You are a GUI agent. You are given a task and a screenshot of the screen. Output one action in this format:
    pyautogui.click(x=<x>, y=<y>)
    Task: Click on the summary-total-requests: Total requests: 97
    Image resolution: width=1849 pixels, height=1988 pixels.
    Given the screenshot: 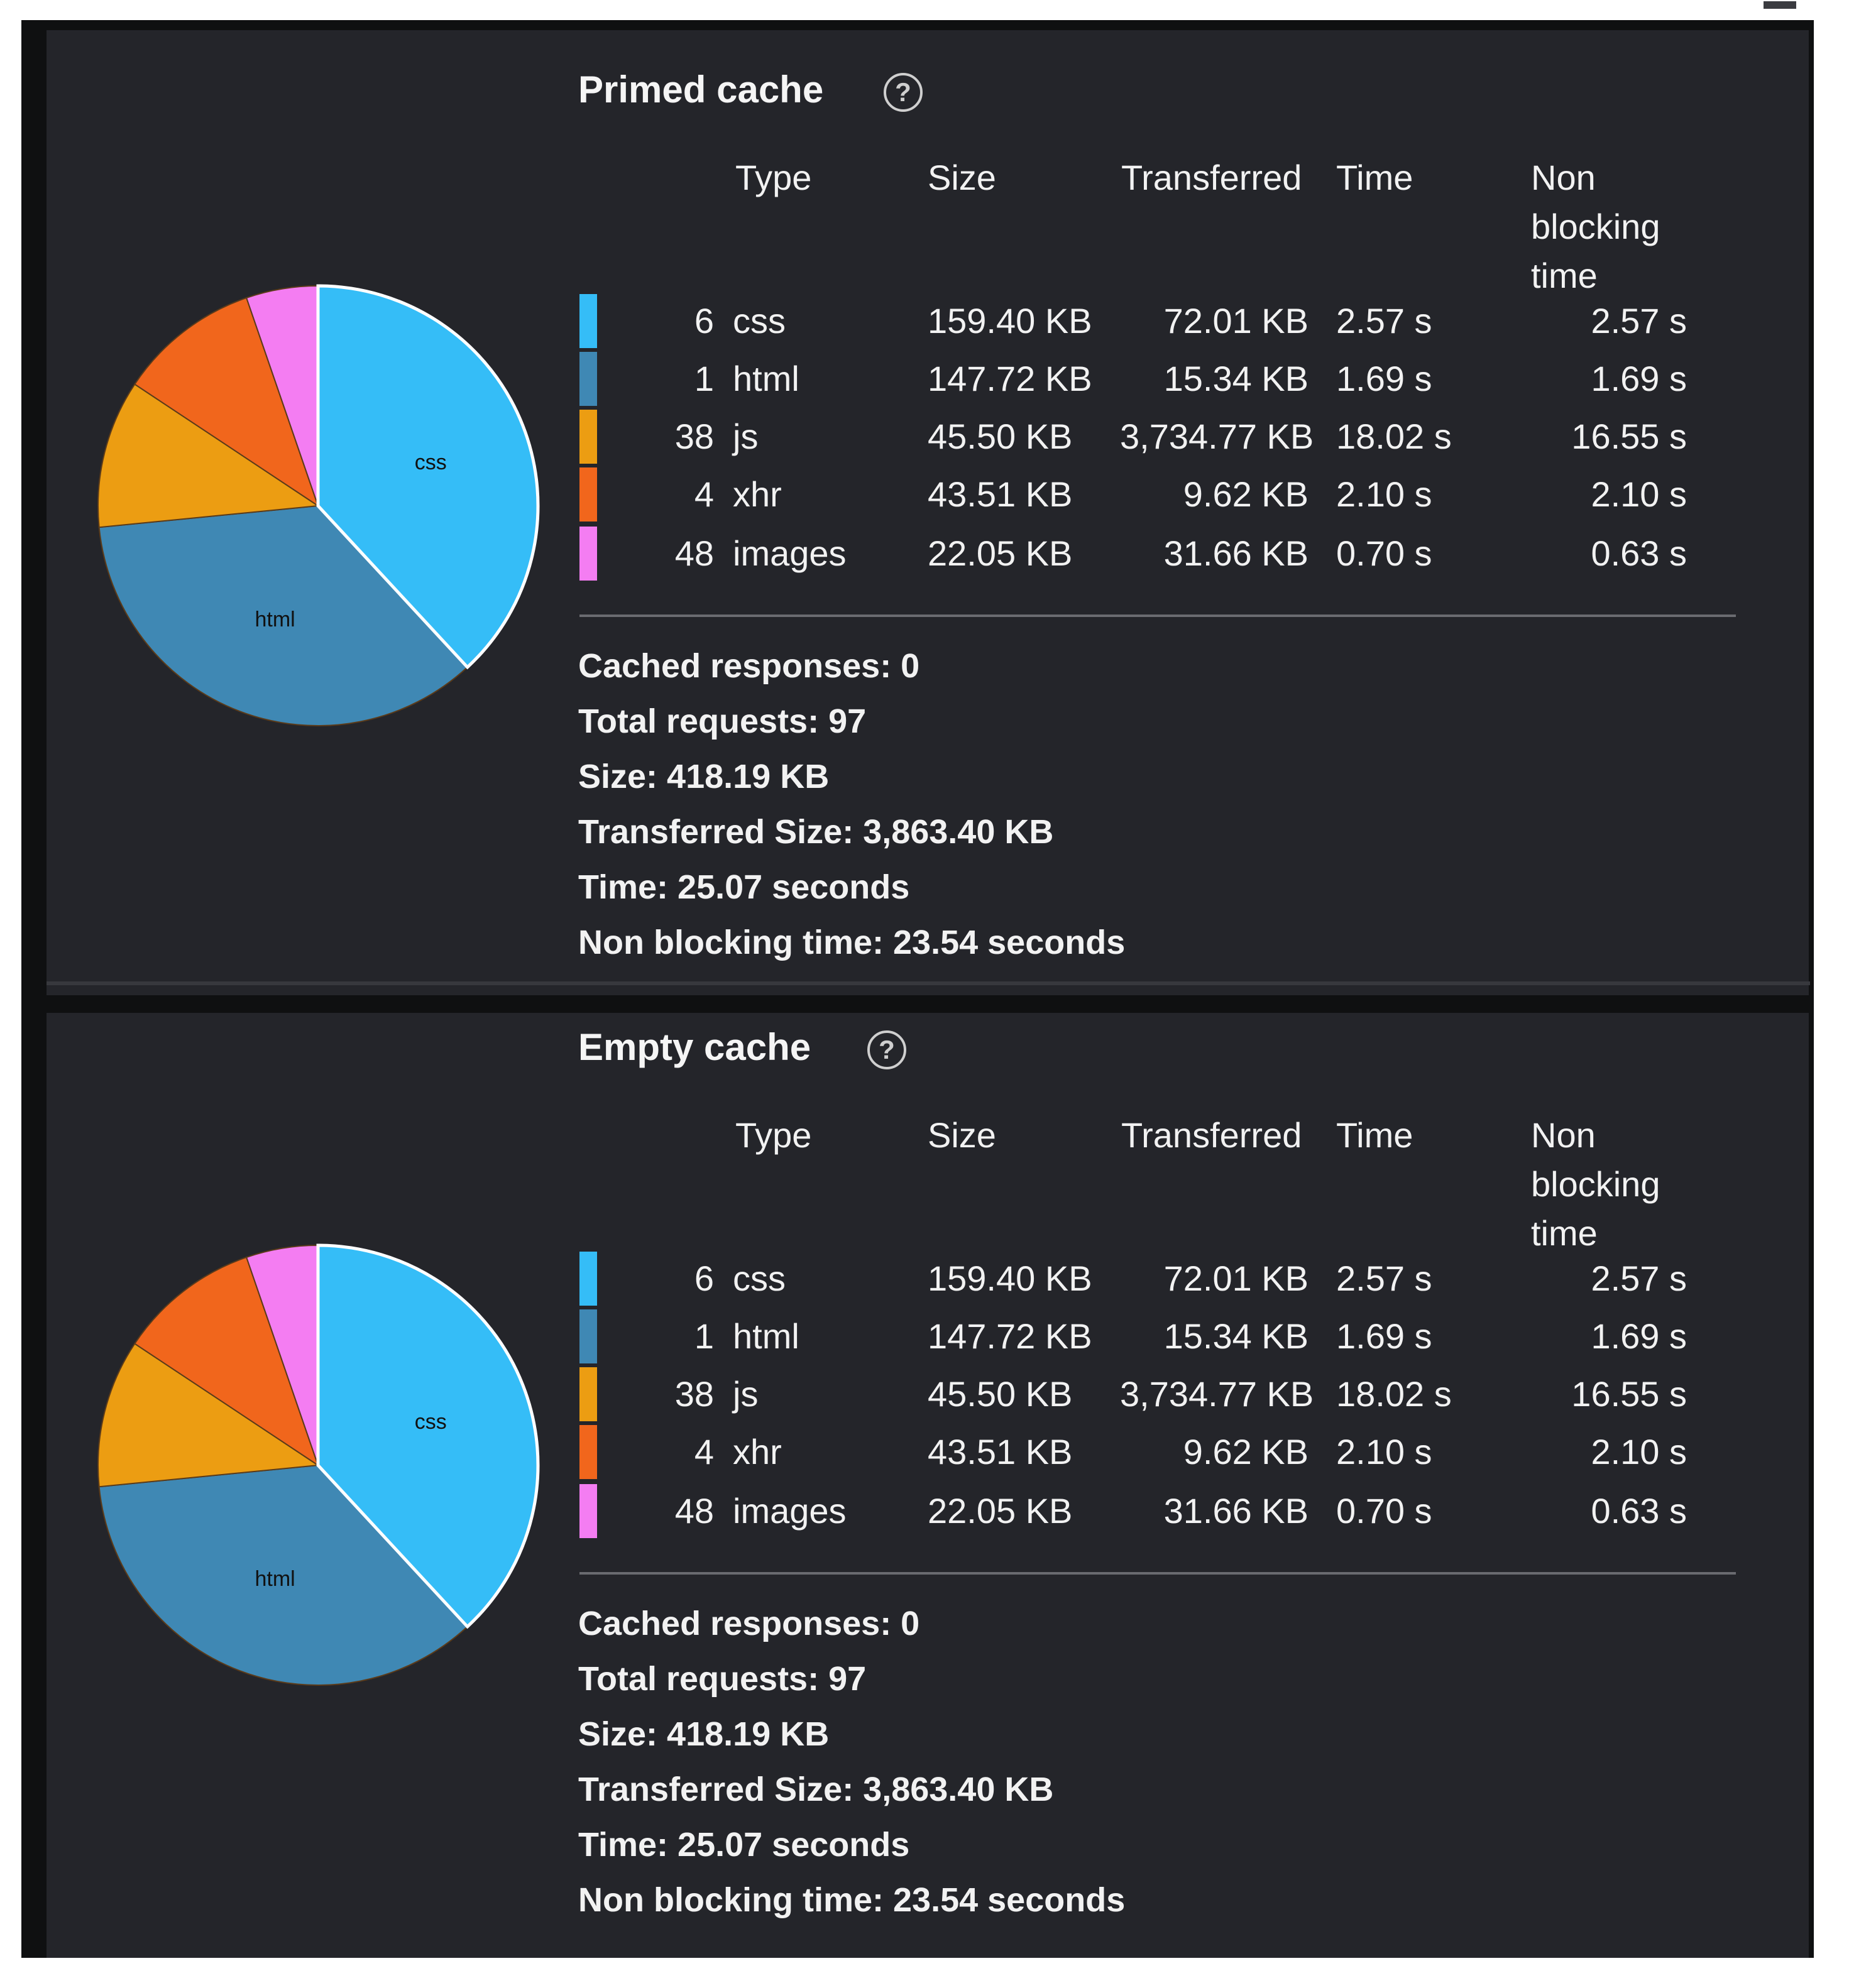 What is the action you would take?
    pyautogui.click(x=723, y=721)
    